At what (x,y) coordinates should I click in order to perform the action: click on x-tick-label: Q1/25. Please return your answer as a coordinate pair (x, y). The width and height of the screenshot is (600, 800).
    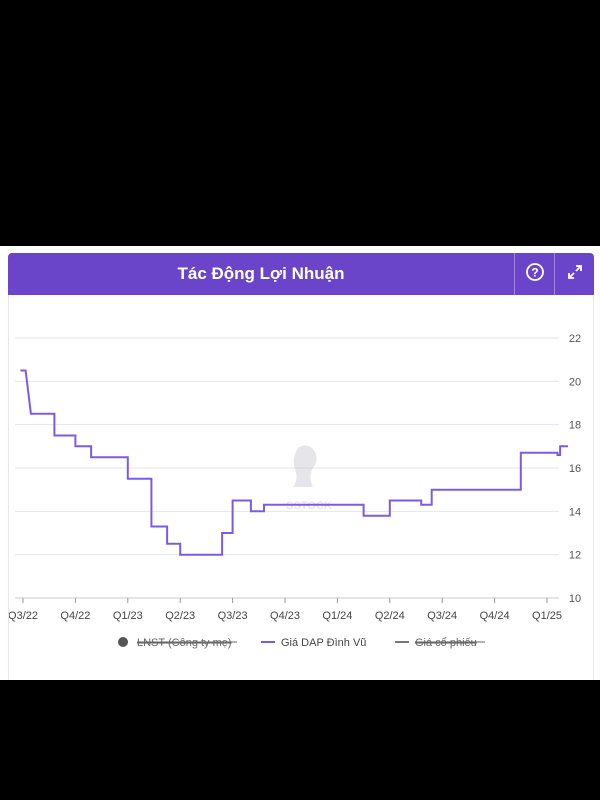
    Looking at the image, I should click on (547, 616).